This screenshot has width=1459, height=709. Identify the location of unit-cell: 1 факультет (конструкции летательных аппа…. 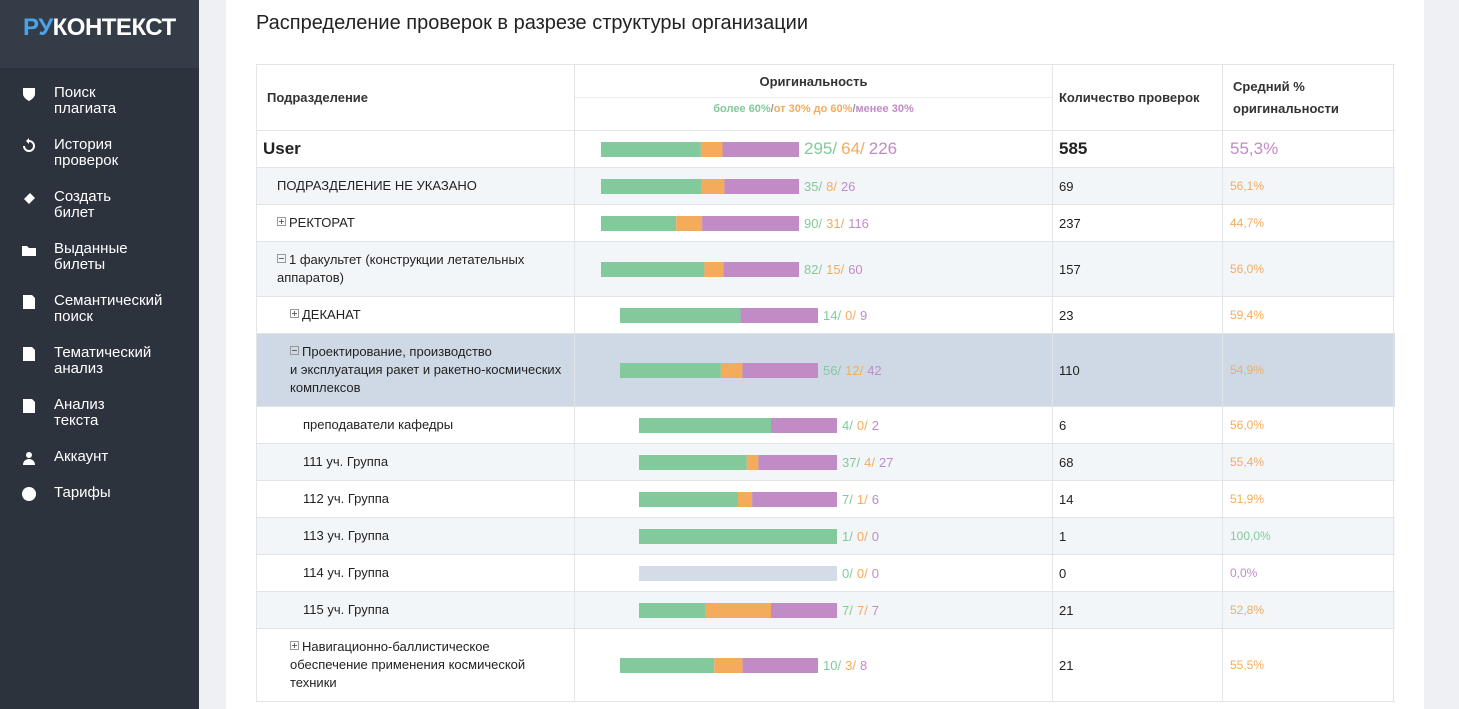
(416, 269).